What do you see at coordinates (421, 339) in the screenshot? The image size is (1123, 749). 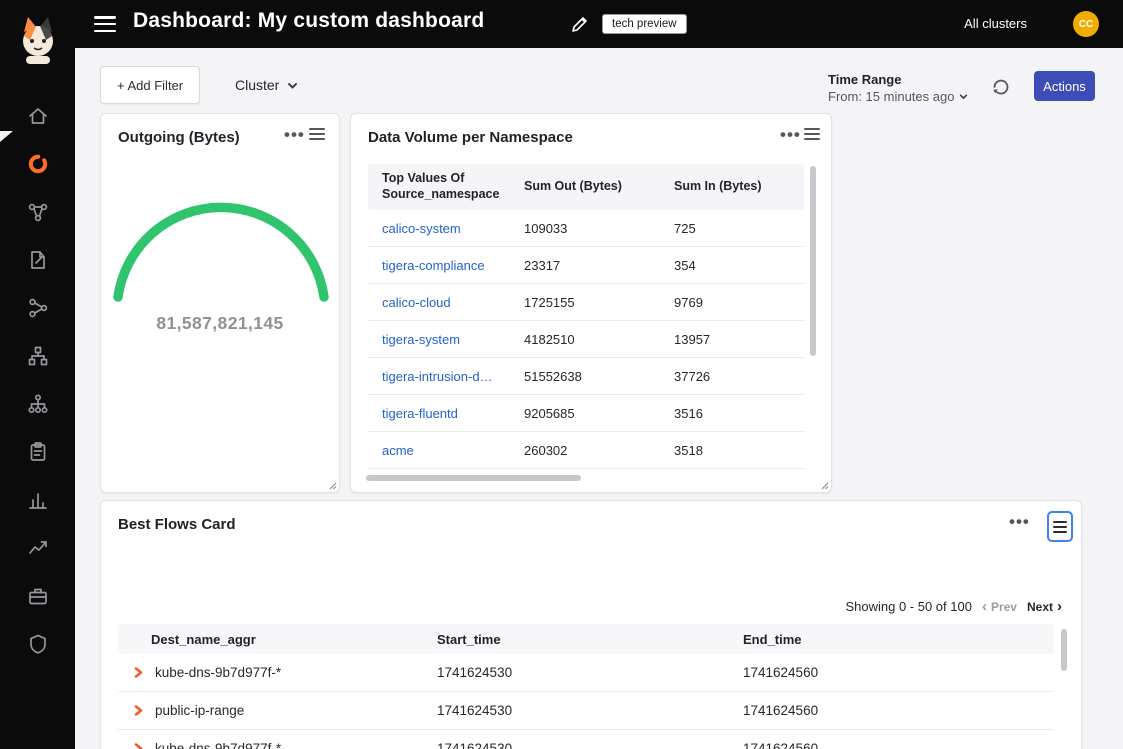 I see `namespace-link: tigera-system` at bounding box center [421, 339].